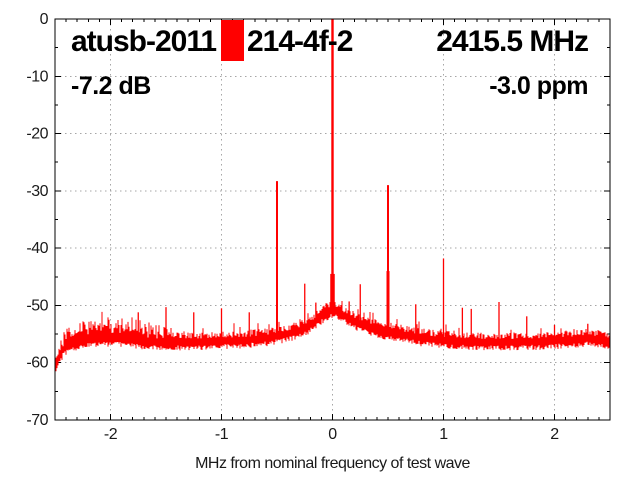 This screenshot has width=640, height=480. Describe the element at coordinates (37, 420) in the screenshot. I see `y-tick-label: -70` at that location.